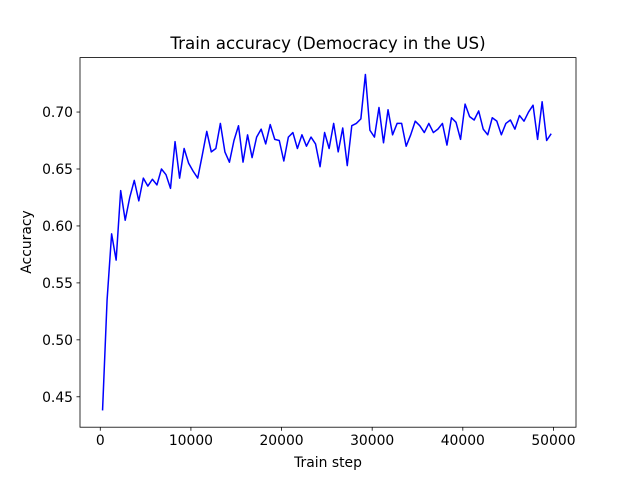 The image size is (640, 480). What do you see at coordinates (27, 241) in the screenshot?
I see `y-axis-label: Accuracy` at bounding box center [27, 241].